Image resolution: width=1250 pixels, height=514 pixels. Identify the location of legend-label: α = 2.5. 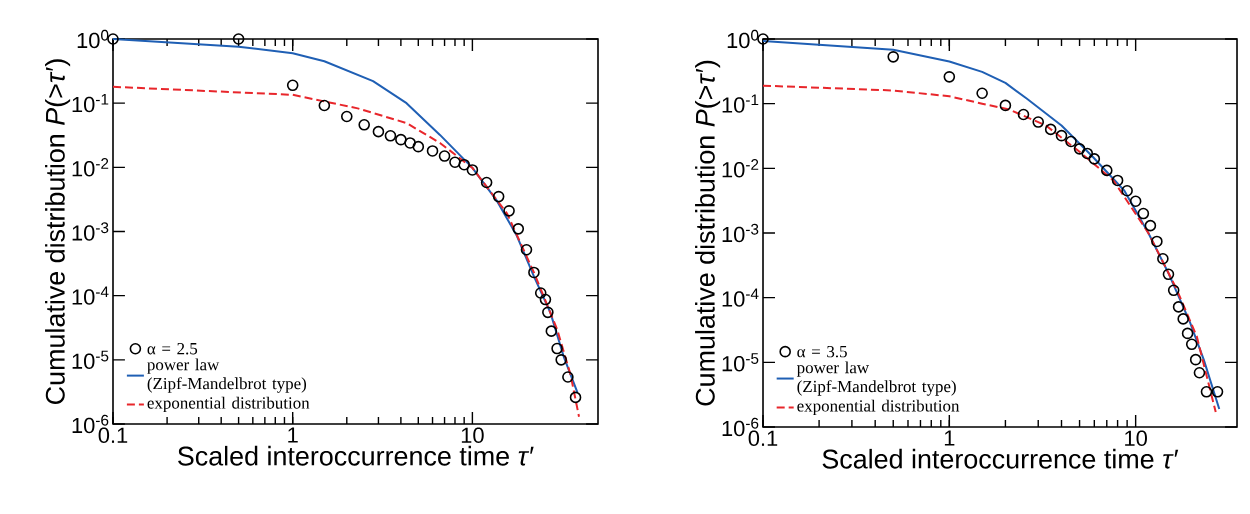
(172, 349).